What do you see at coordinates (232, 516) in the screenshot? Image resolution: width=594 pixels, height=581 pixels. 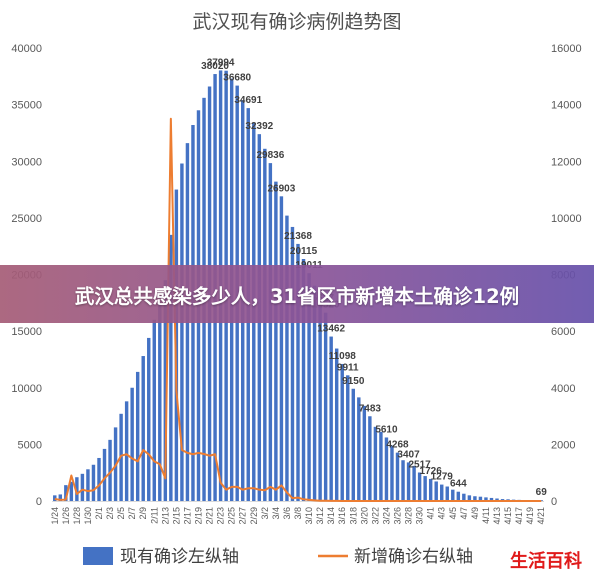 I see `x-tick-label: 2/25` at bounding box center [232, 516].